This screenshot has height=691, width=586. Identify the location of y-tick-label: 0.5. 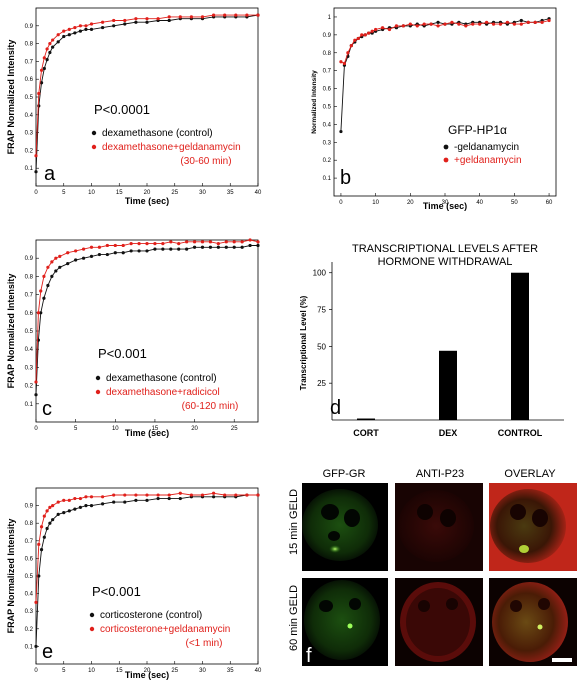
(327, 107).